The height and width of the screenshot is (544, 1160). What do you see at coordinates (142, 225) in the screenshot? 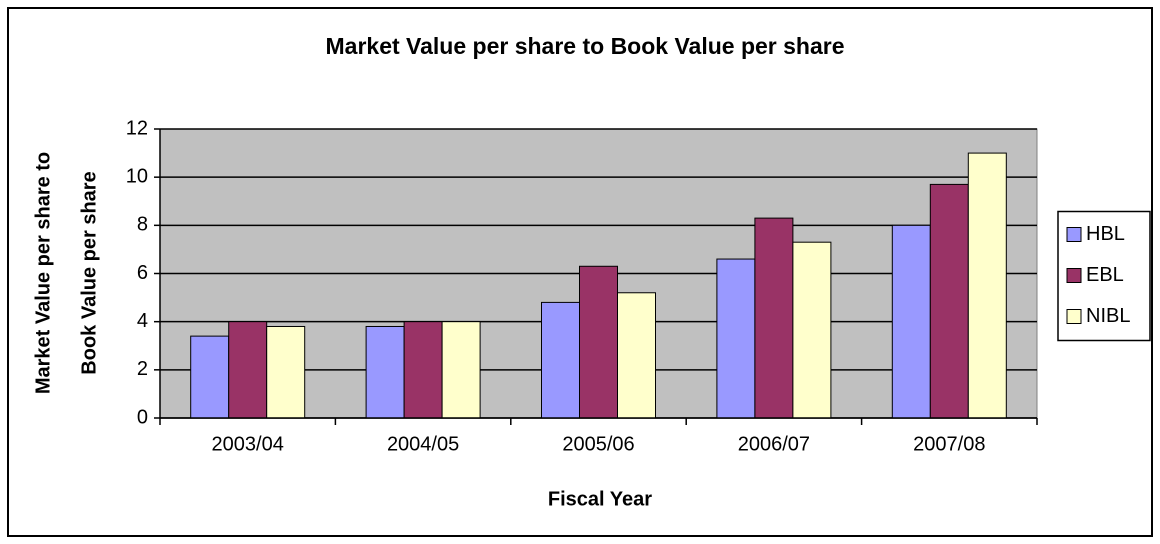
I see `y-tick-label: 8` at bounding box center [142, 225].